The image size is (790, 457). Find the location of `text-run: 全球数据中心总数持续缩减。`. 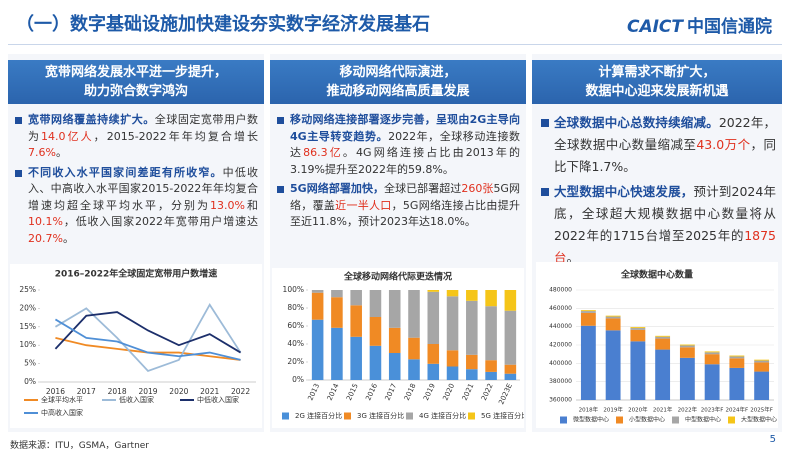

text-run: 全球数据中心总数持续缩减。 is located at coordinates (636, 122).